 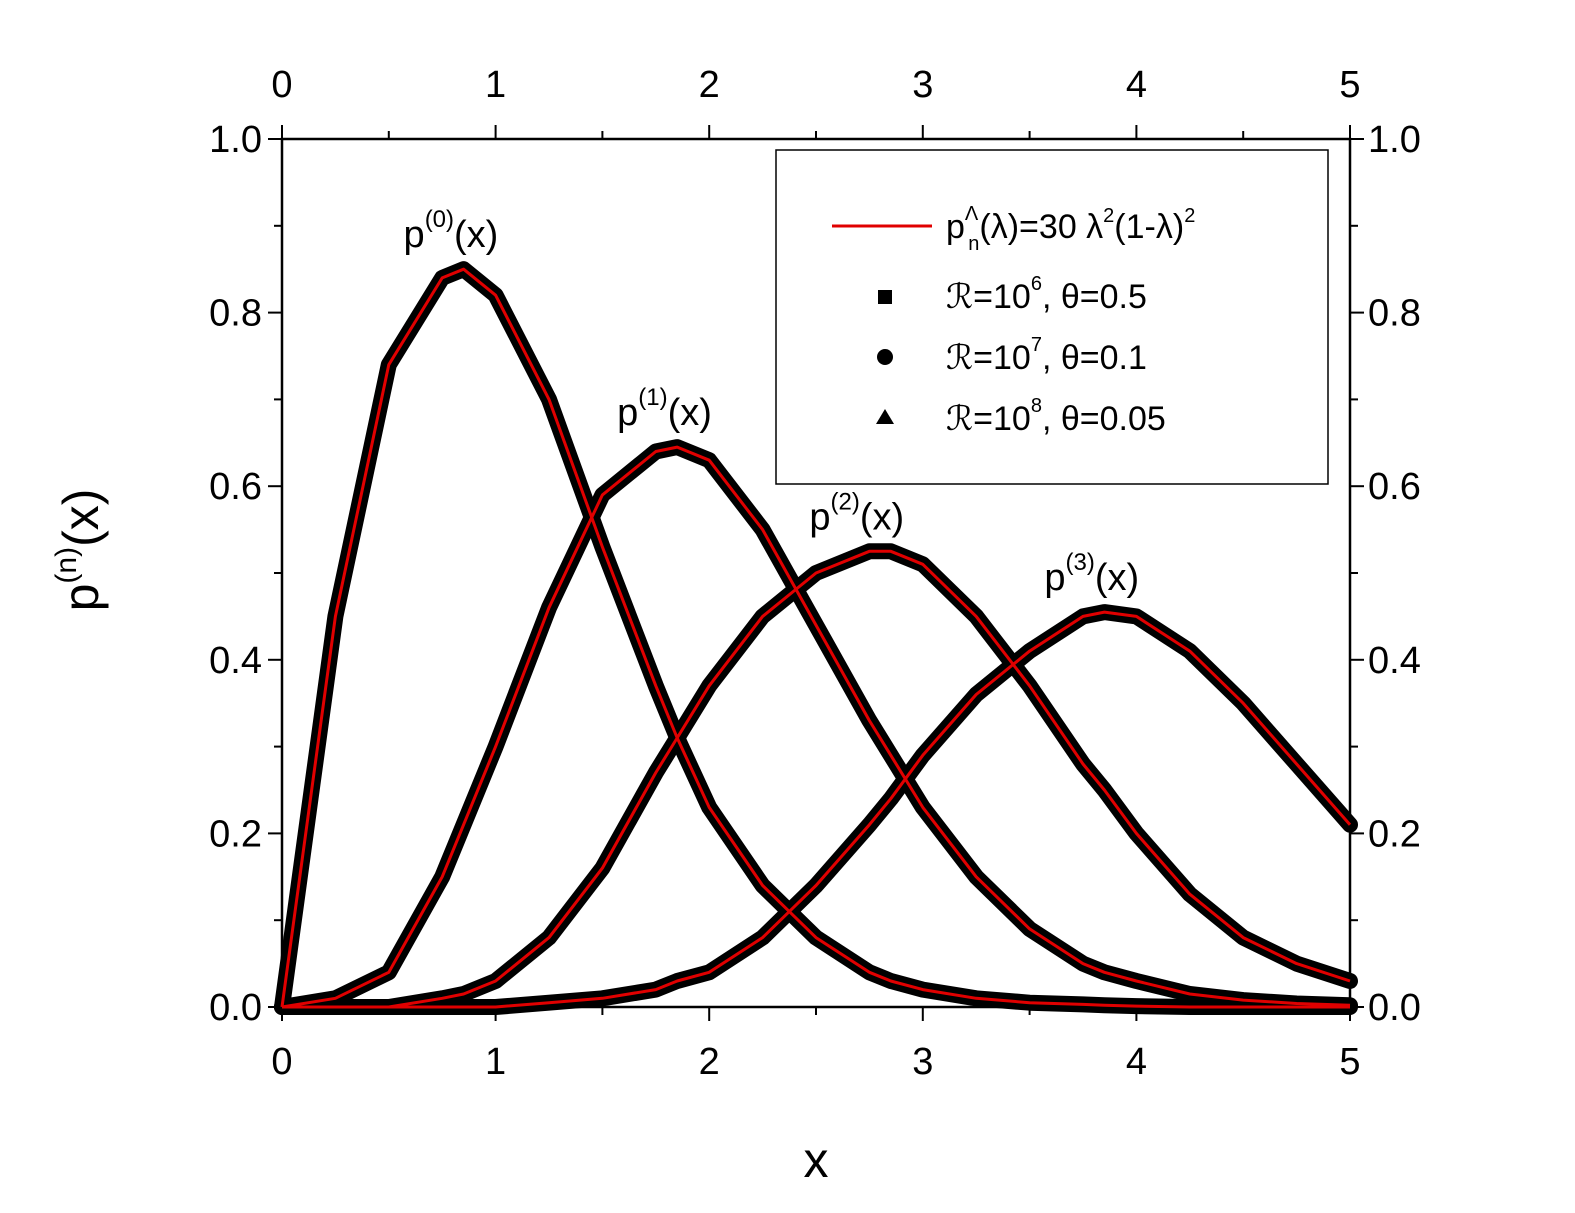 What do you see at coordinates (1136, 1062) in the screenshot?
I see `x-tick-label-bottom: 4` at bounding box center [1136, 1062].